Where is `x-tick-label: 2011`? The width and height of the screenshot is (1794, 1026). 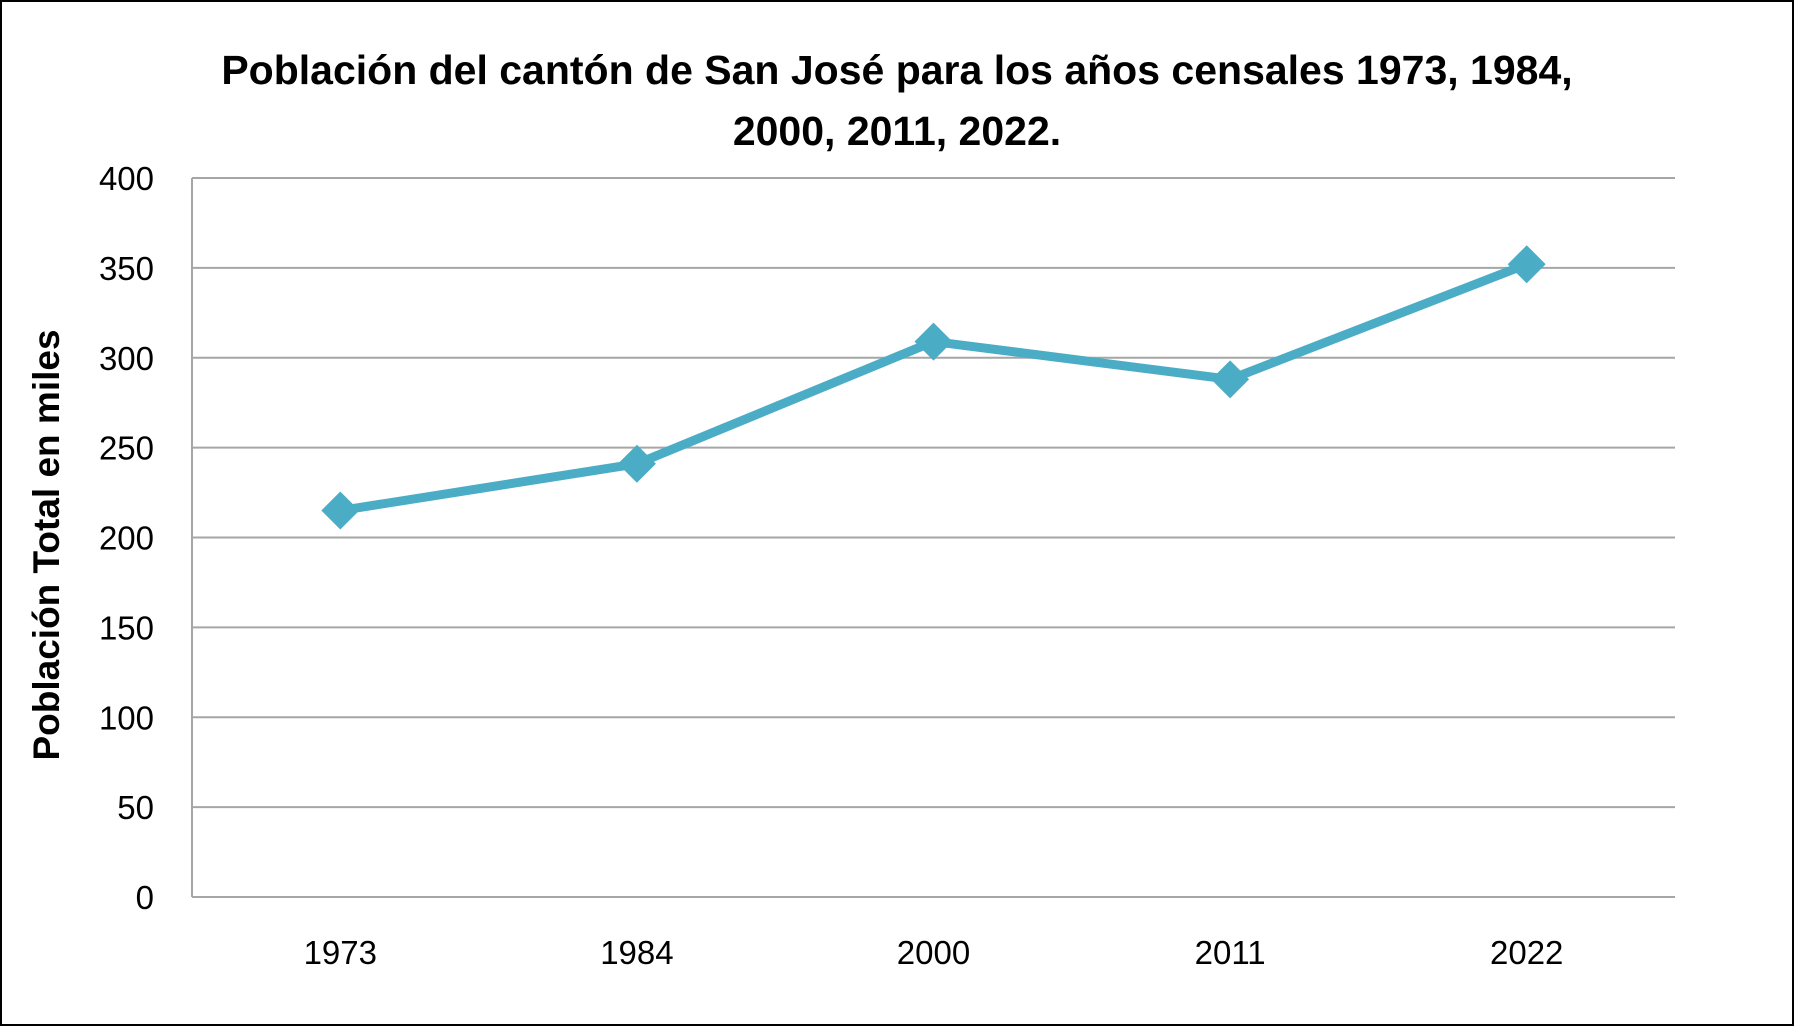
x-tick-label: 2011 is located at coordinates (1230, 952).